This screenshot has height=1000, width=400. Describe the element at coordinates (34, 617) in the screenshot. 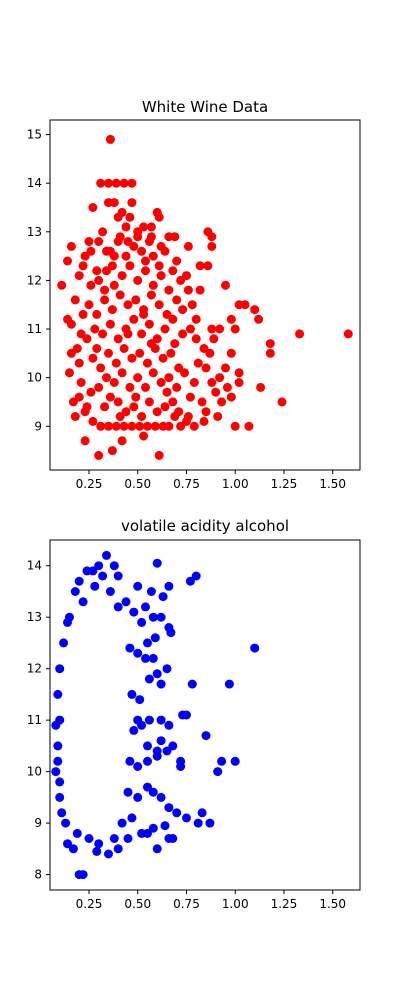

I see `y-tick-label: 13` at that location.